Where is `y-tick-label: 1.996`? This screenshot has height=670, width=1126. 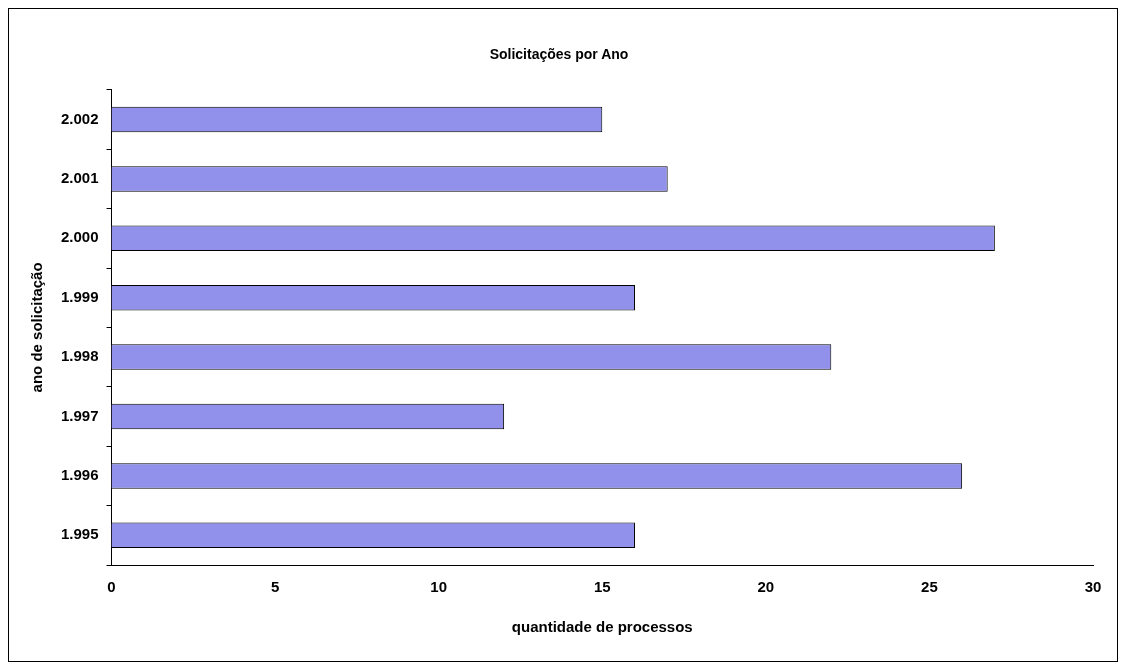 y-tick-label: 1.996 is located at coordinates (79, 475).